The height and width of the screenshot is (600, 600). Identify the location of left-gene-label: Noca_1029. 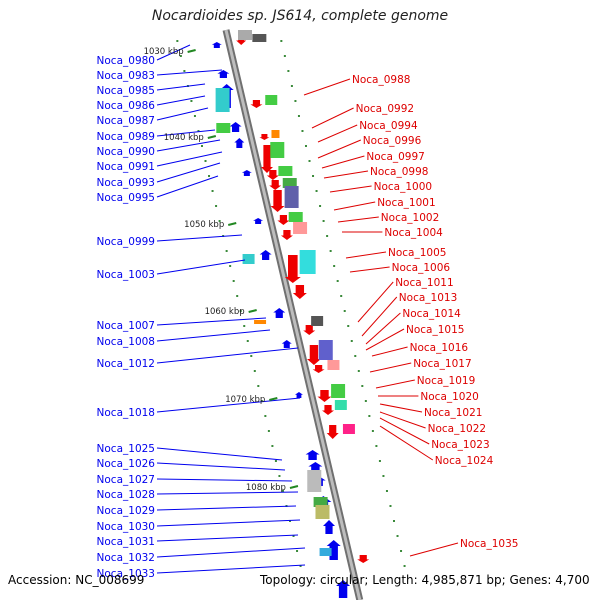
(126, 511).